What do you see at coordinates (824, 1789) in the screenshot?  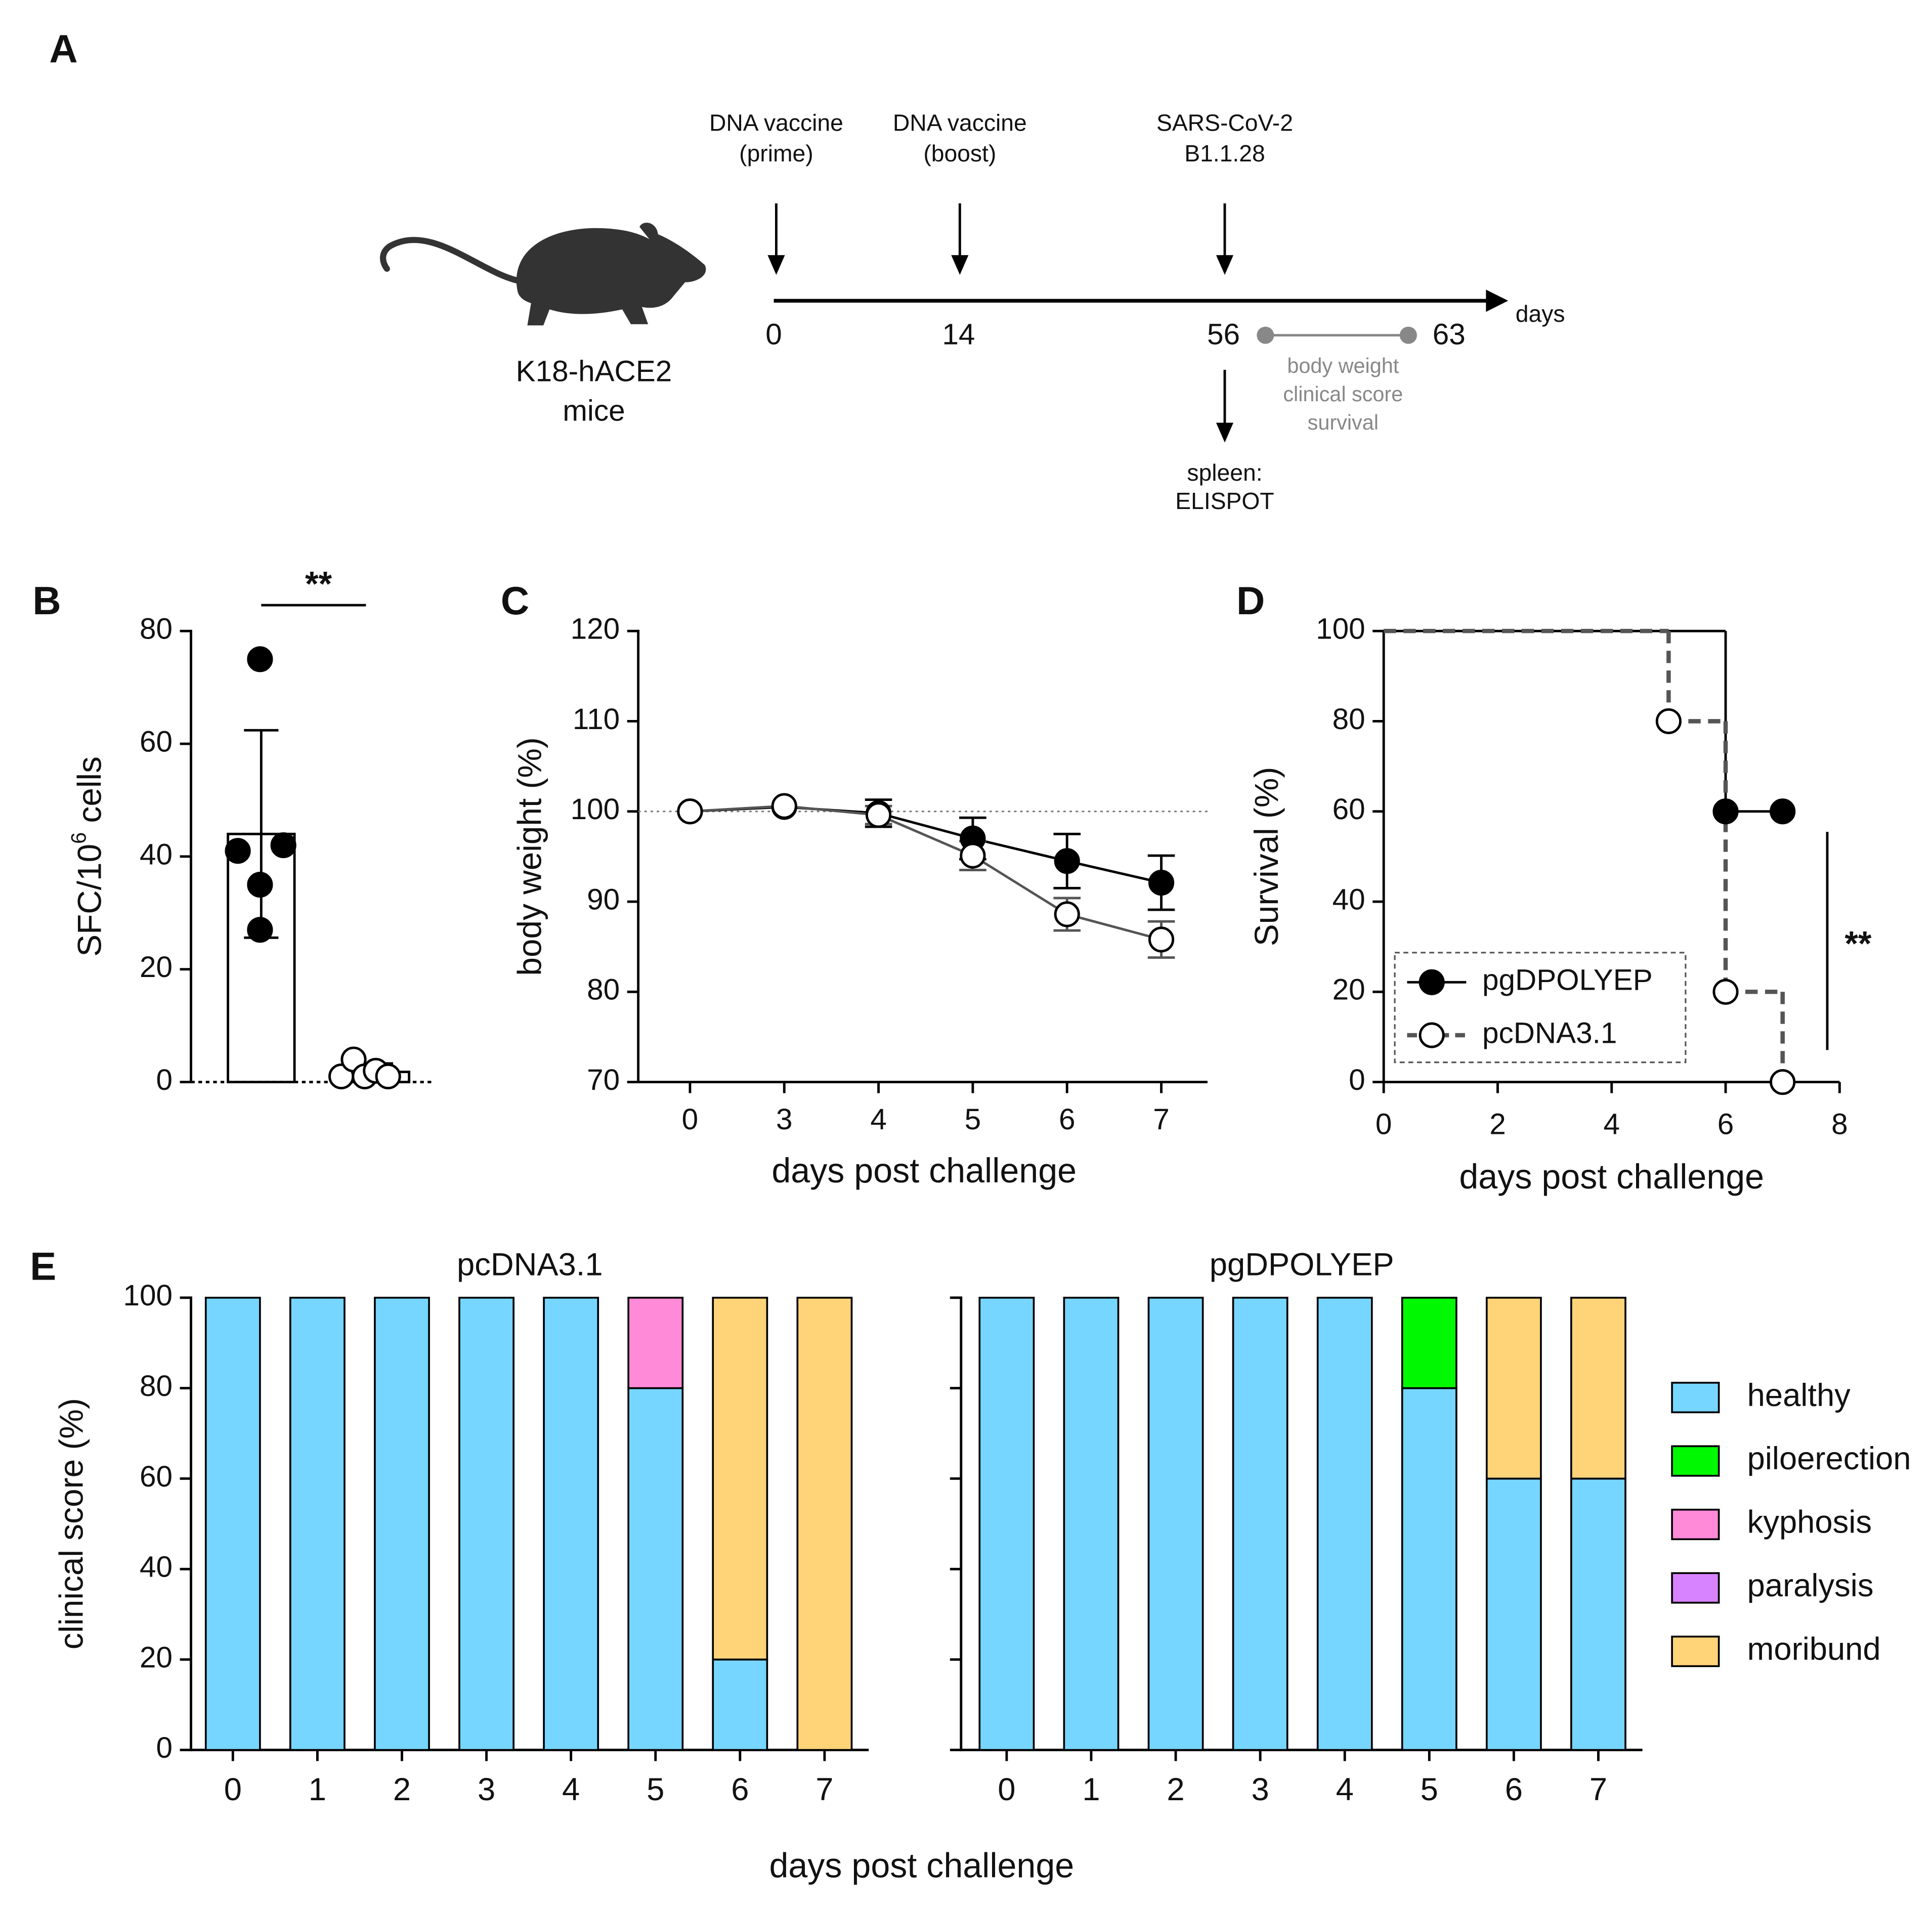 I see `x-tick-label: 7` at bounding box center [824, 1789].